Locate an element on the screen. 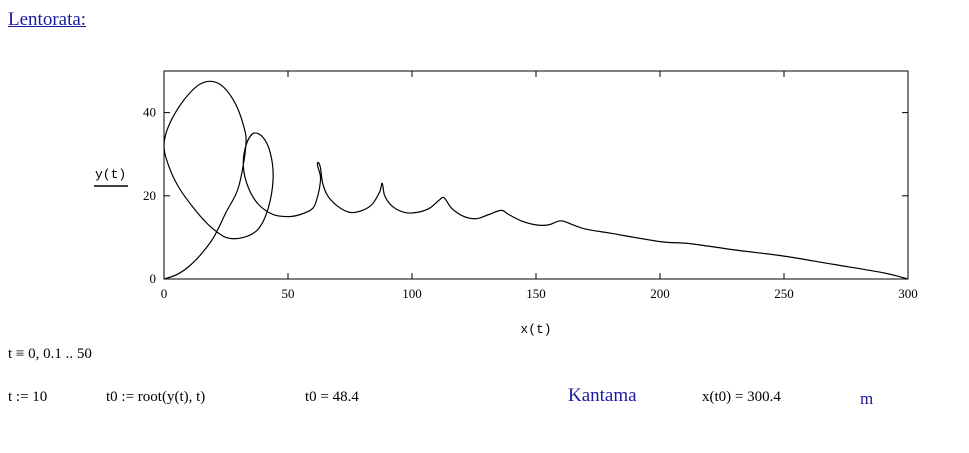 The width and height of the screenshot is (969, 453). x-tick-label: 300 is located at coordinates (908, 293).